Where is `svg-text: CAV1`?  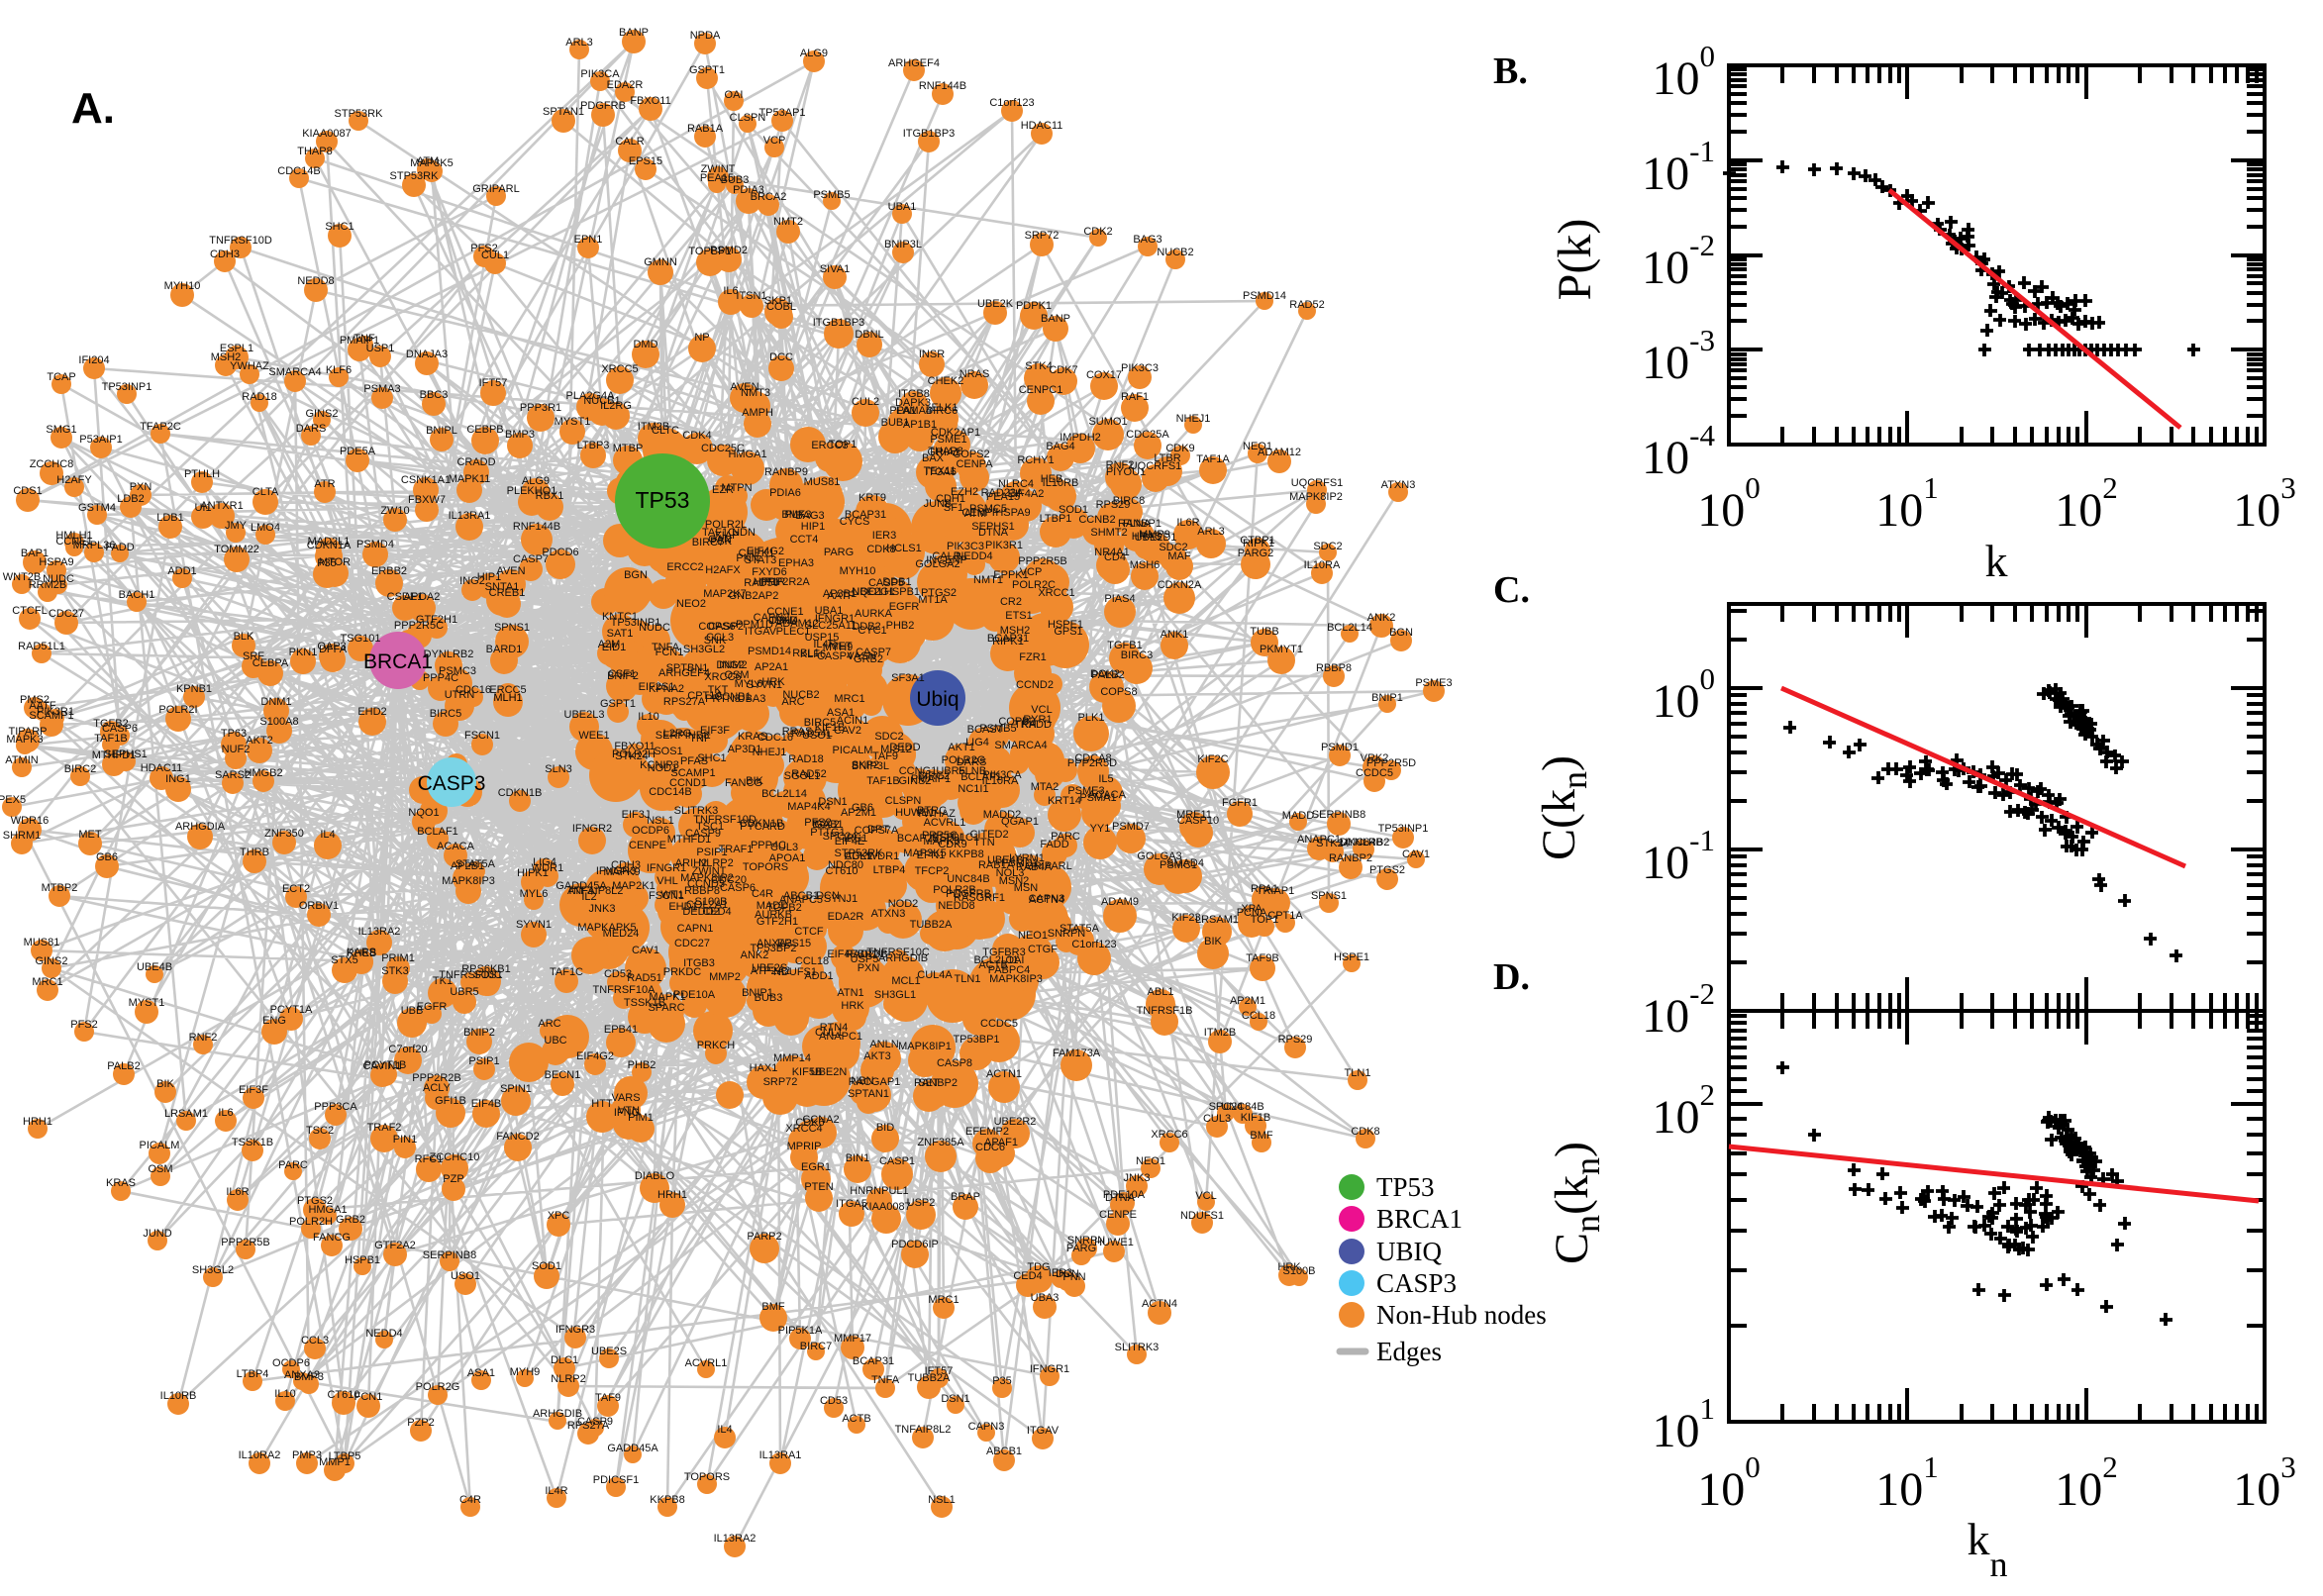 svg-text: CAV1 is located at coordinates (1416, 854).